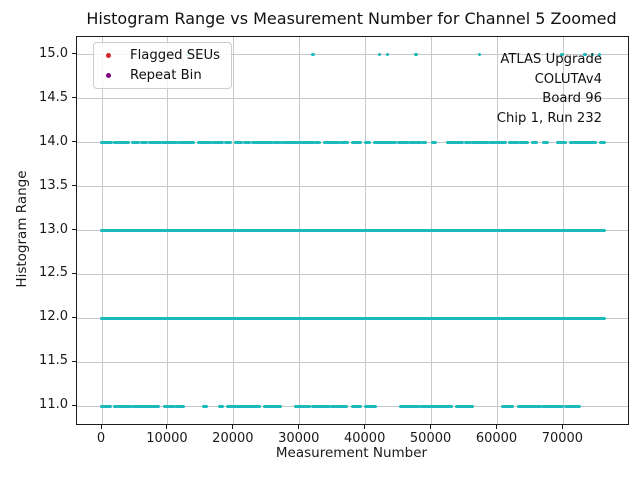 The width and height of the screenshot is (640, 480). I want to click on flagged-seus-dot-icon, so click(108, 55).